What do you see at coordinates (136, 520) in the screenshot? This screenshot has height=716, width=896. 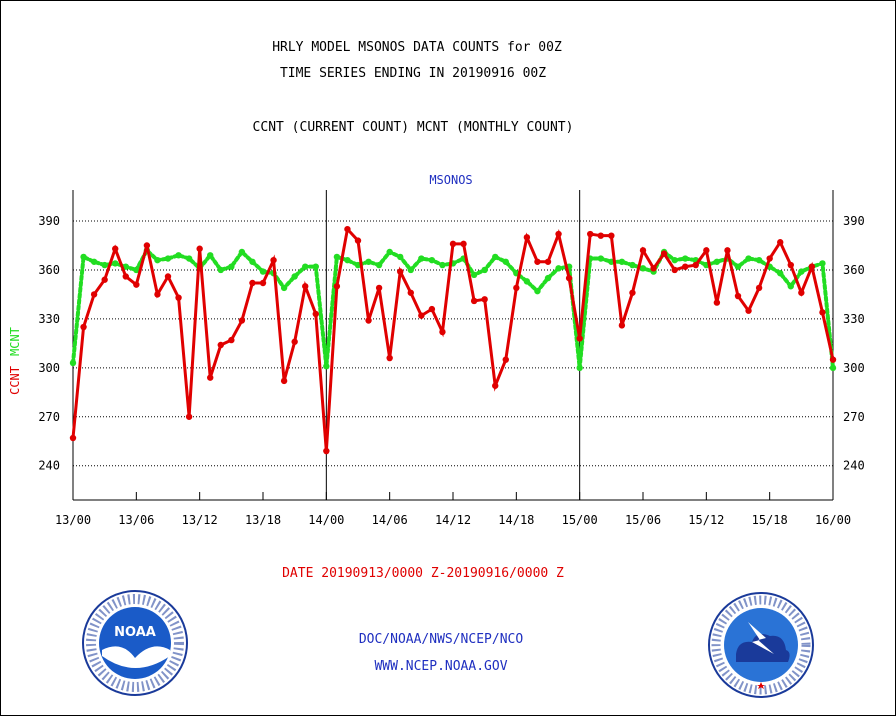 I see `x-tick-label: 13/06` at bounding box center [136, 520].